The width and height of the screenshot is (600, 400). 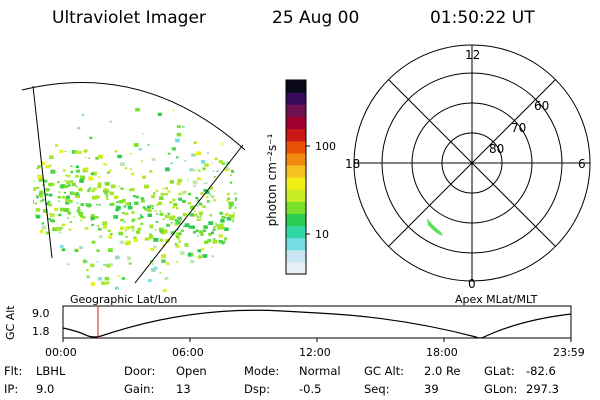 What do you see at coordinates (497, 149) in the screenshot?
I see `lat-label-80: 80` at bounding box center [497, 149].